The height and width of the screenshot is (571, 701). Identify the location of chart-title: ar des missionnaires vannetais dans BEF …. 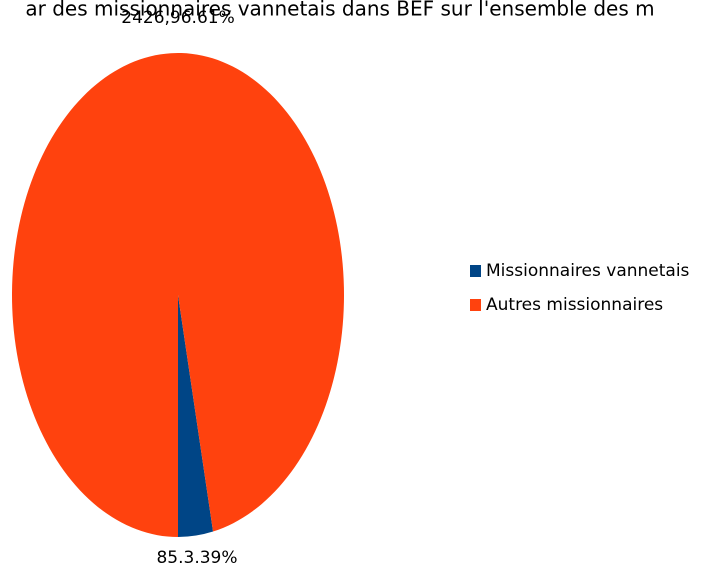
(339, 10).